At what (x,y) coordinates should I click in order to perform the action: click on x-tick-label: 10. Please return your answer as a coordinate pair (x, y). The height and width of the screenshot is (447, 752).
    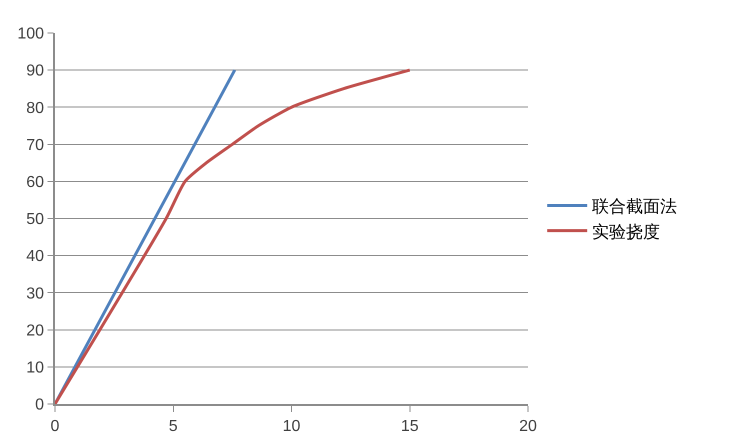
    Looking at the image, I should click on (291, 426).